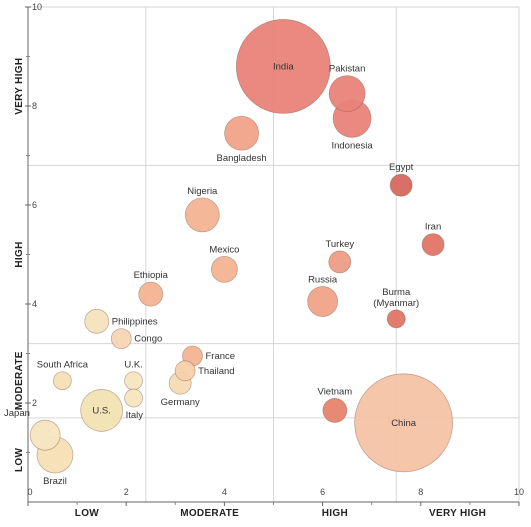 The width and height of the screenshot is (531, 527). I want to click on bubble-turkey, so click(340, 262).